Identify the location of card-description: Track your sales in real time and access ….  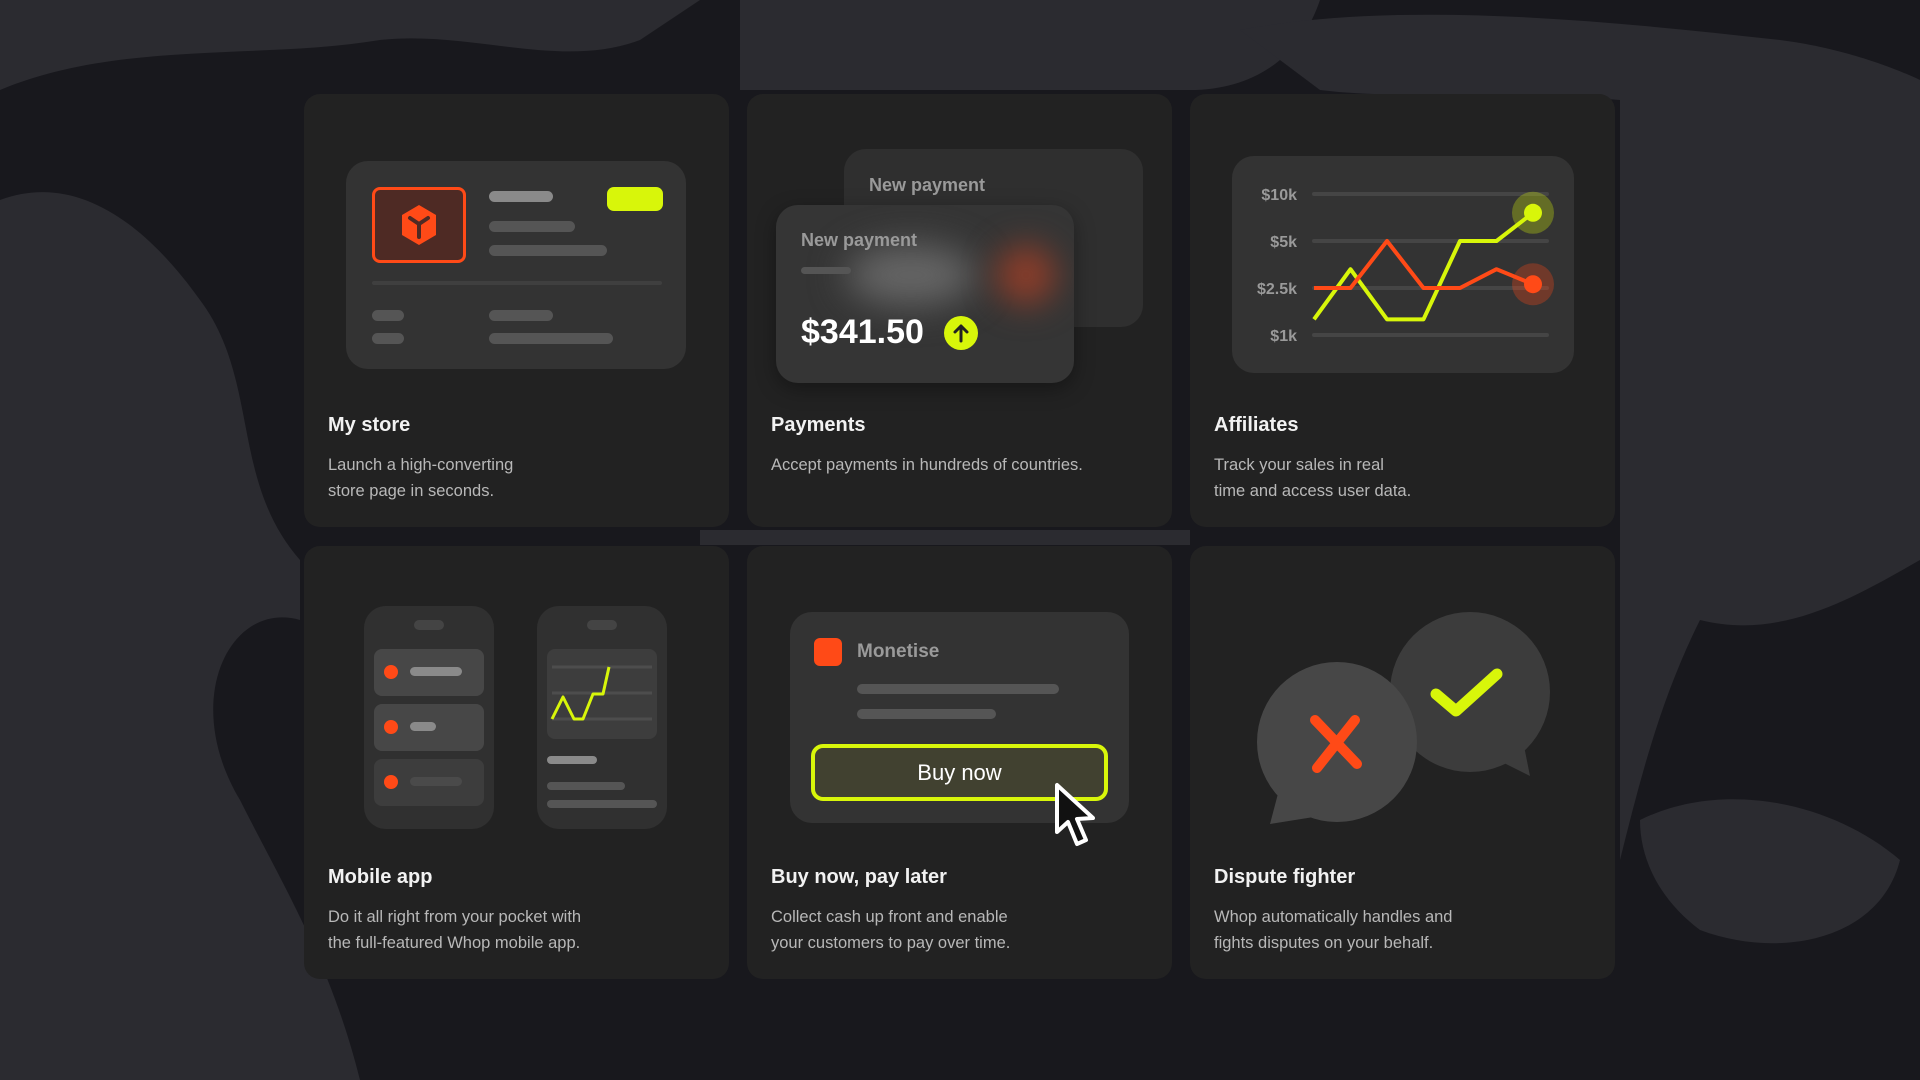
(1313, 478).